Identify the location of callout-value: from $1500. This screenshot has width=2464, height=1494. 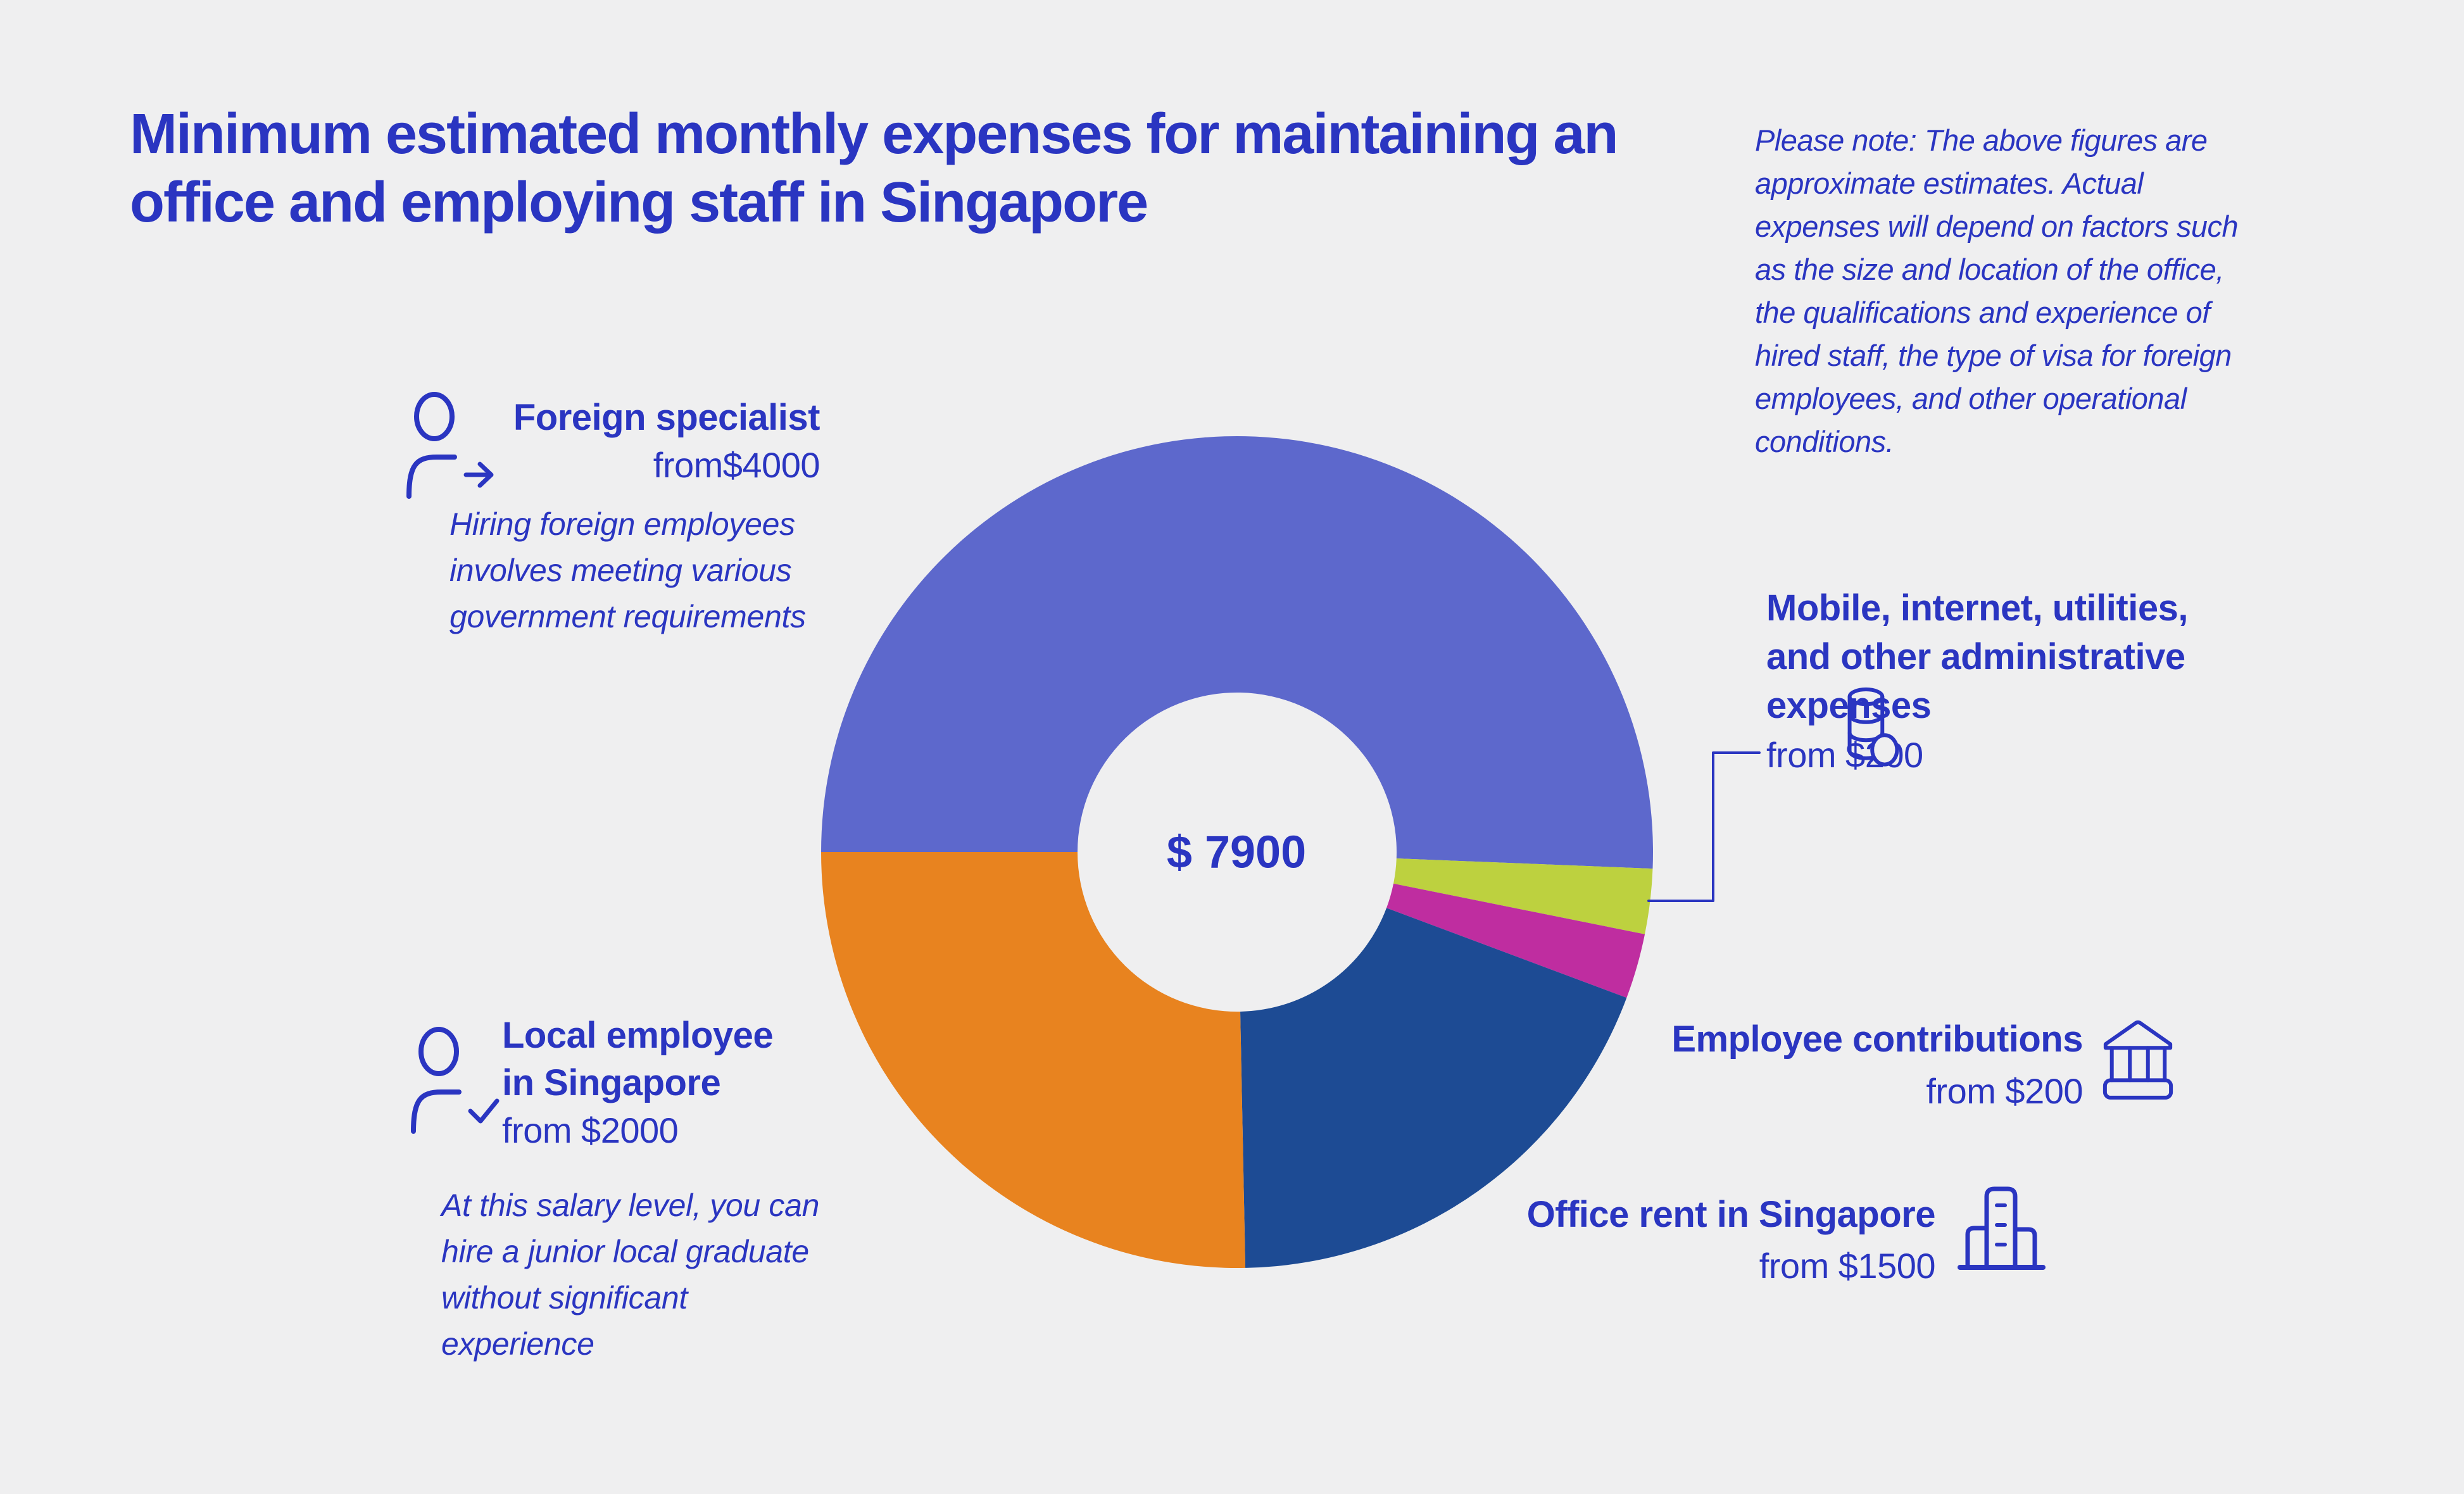
(1847, 1266).